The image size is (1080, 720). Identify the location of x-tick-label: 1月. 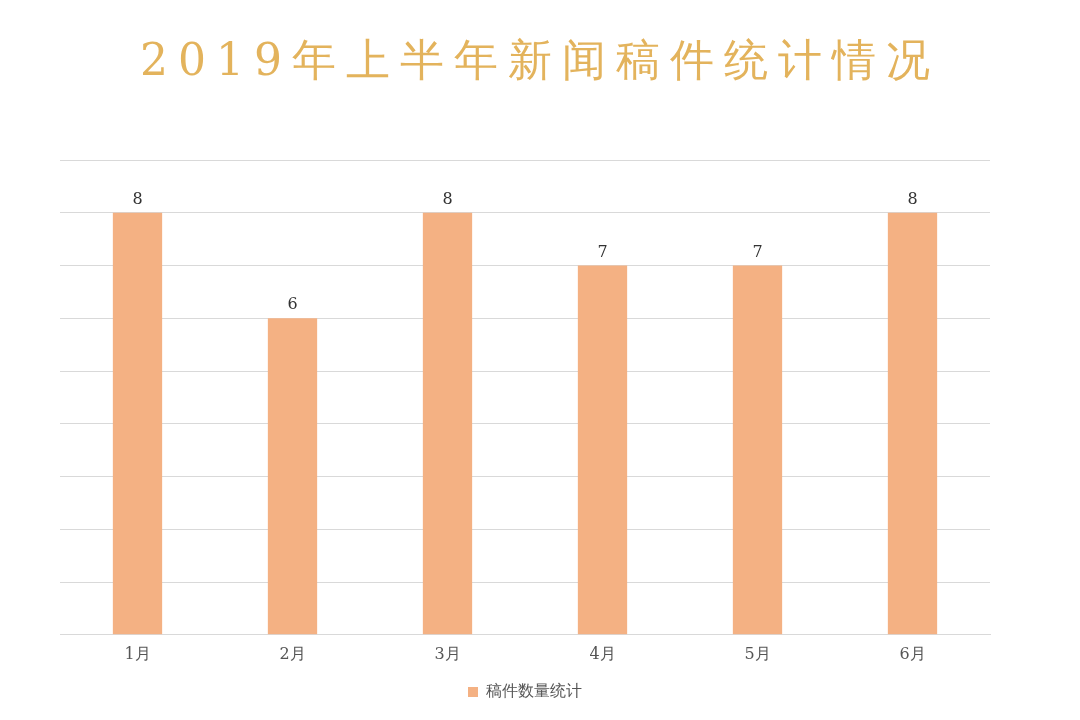
(137, 653).